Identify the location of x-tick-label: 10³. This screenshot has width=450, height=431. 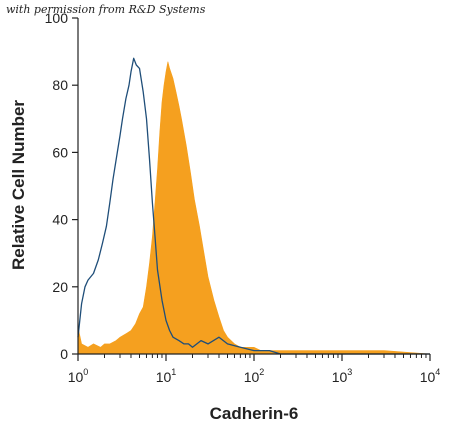
(342, 376).